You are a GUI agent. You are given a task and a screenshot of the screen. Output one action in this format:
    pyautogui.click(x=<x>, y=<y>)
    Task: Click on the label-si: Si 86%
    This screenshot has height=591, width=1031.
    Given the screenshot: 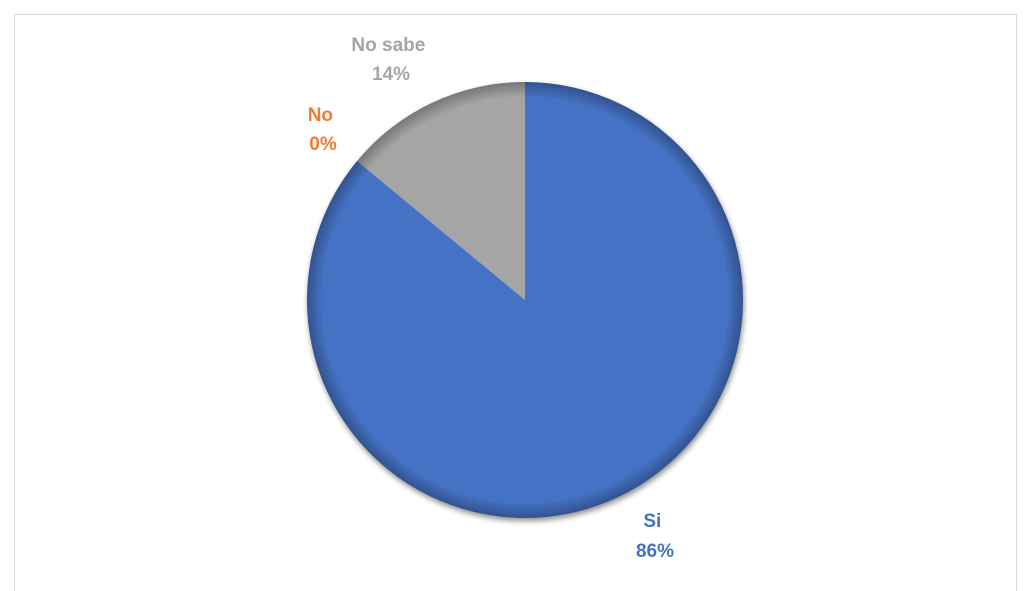 What is the action you would take?
    pyautogui.click(x=655, y=536)
    